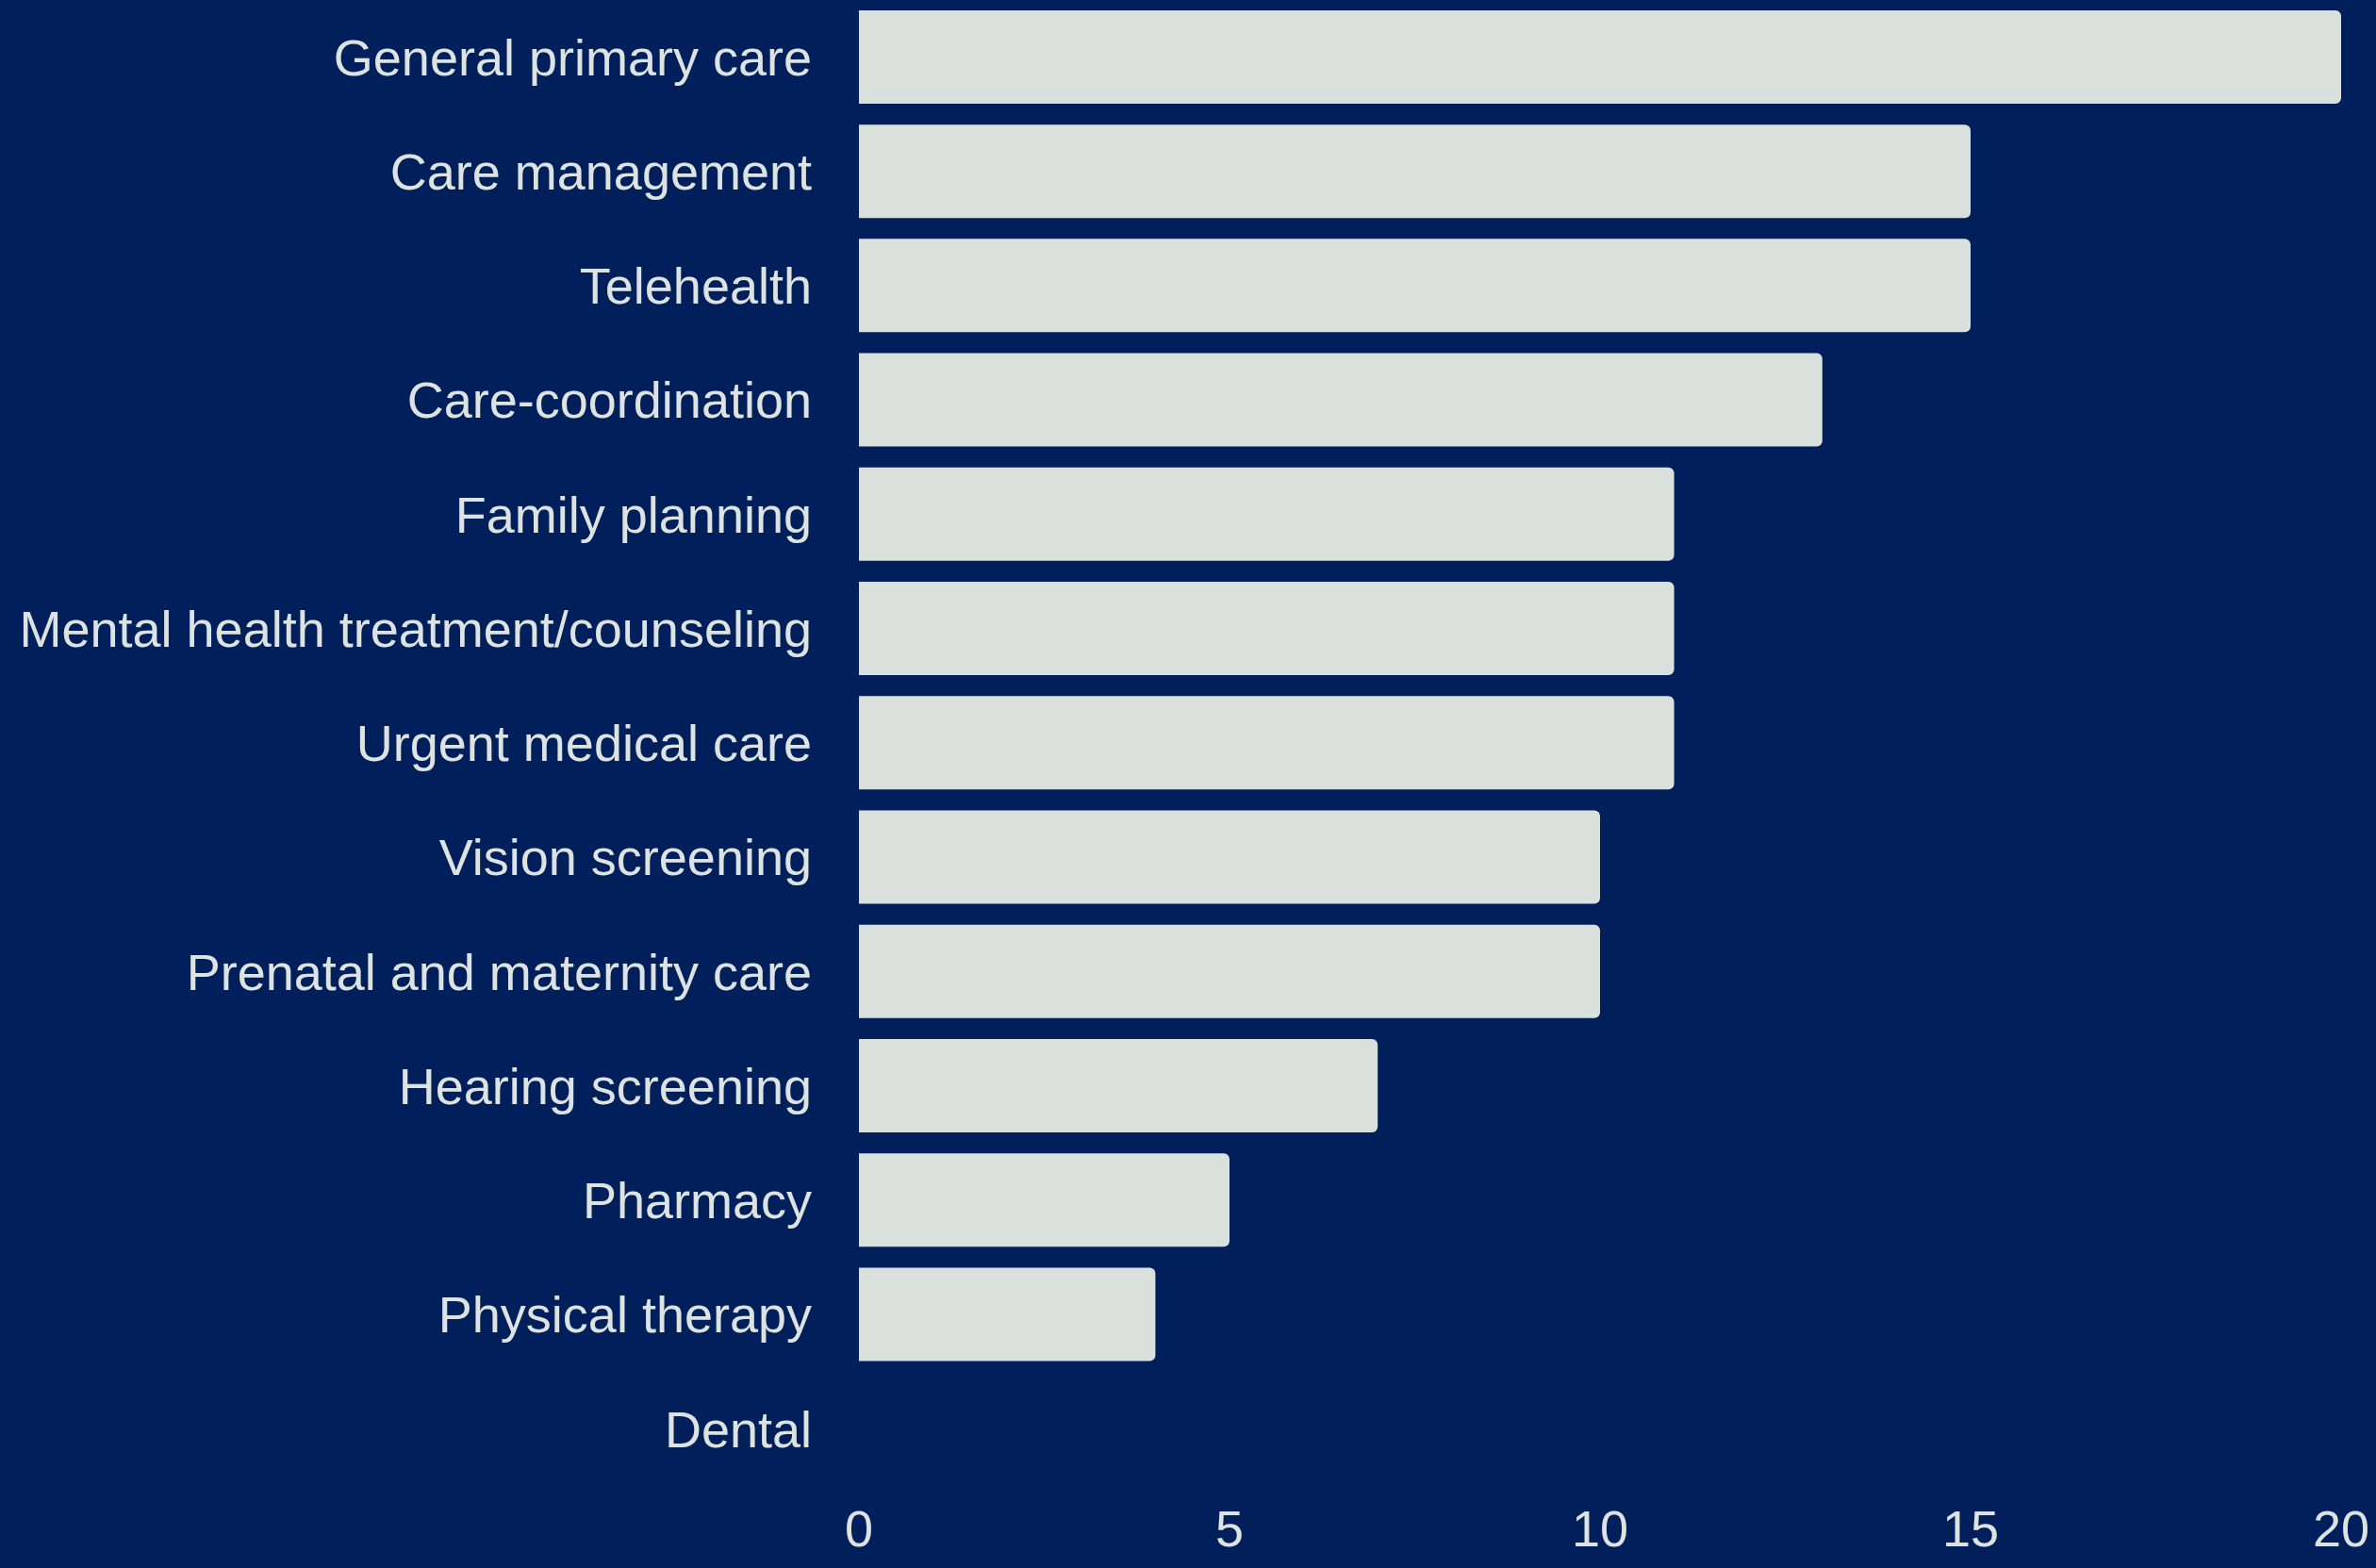 This screenshot has height=1568, width=2376. I want to click on y-tick-label: Dental, so click(738, 1429).